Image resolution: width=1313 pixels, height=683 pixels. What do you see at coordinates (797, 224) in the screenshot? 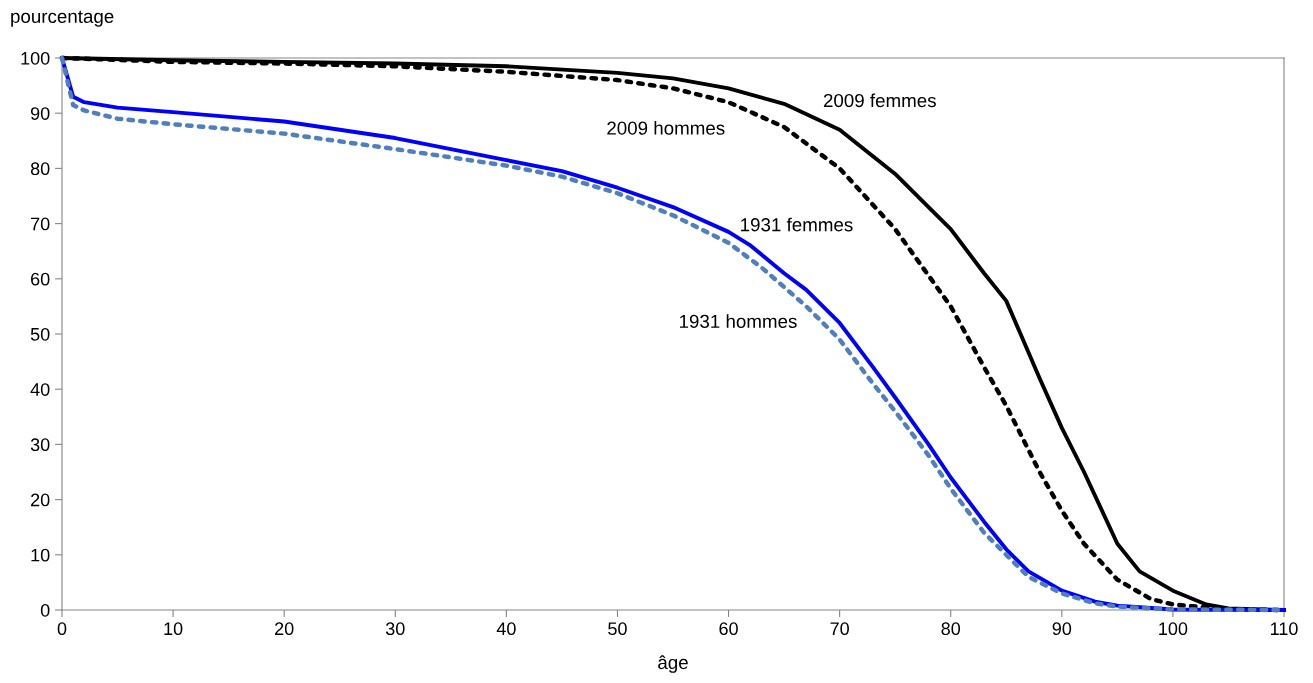
I see `series-label: 1931 femmes` at bounding box center [797, 224].